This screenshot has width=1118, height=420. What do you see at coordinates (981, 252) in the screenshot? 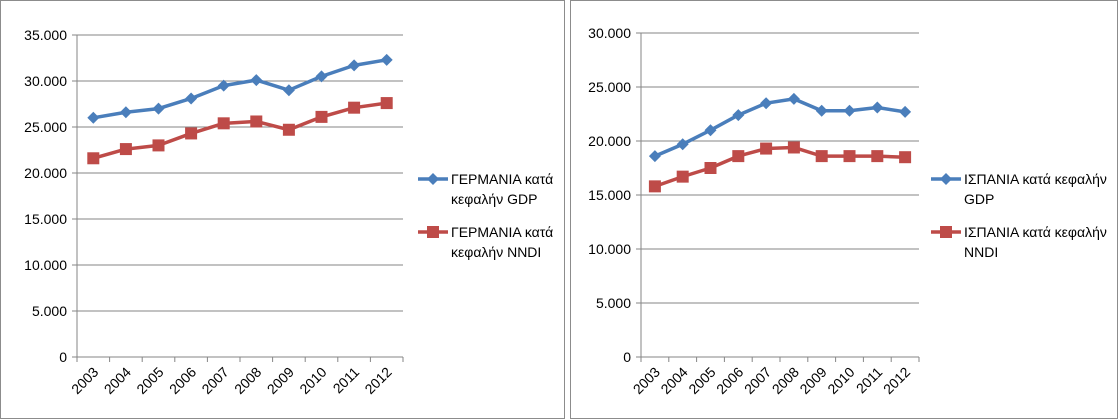
I see `legend-label: NNDI` at bounding box center [981, 252].